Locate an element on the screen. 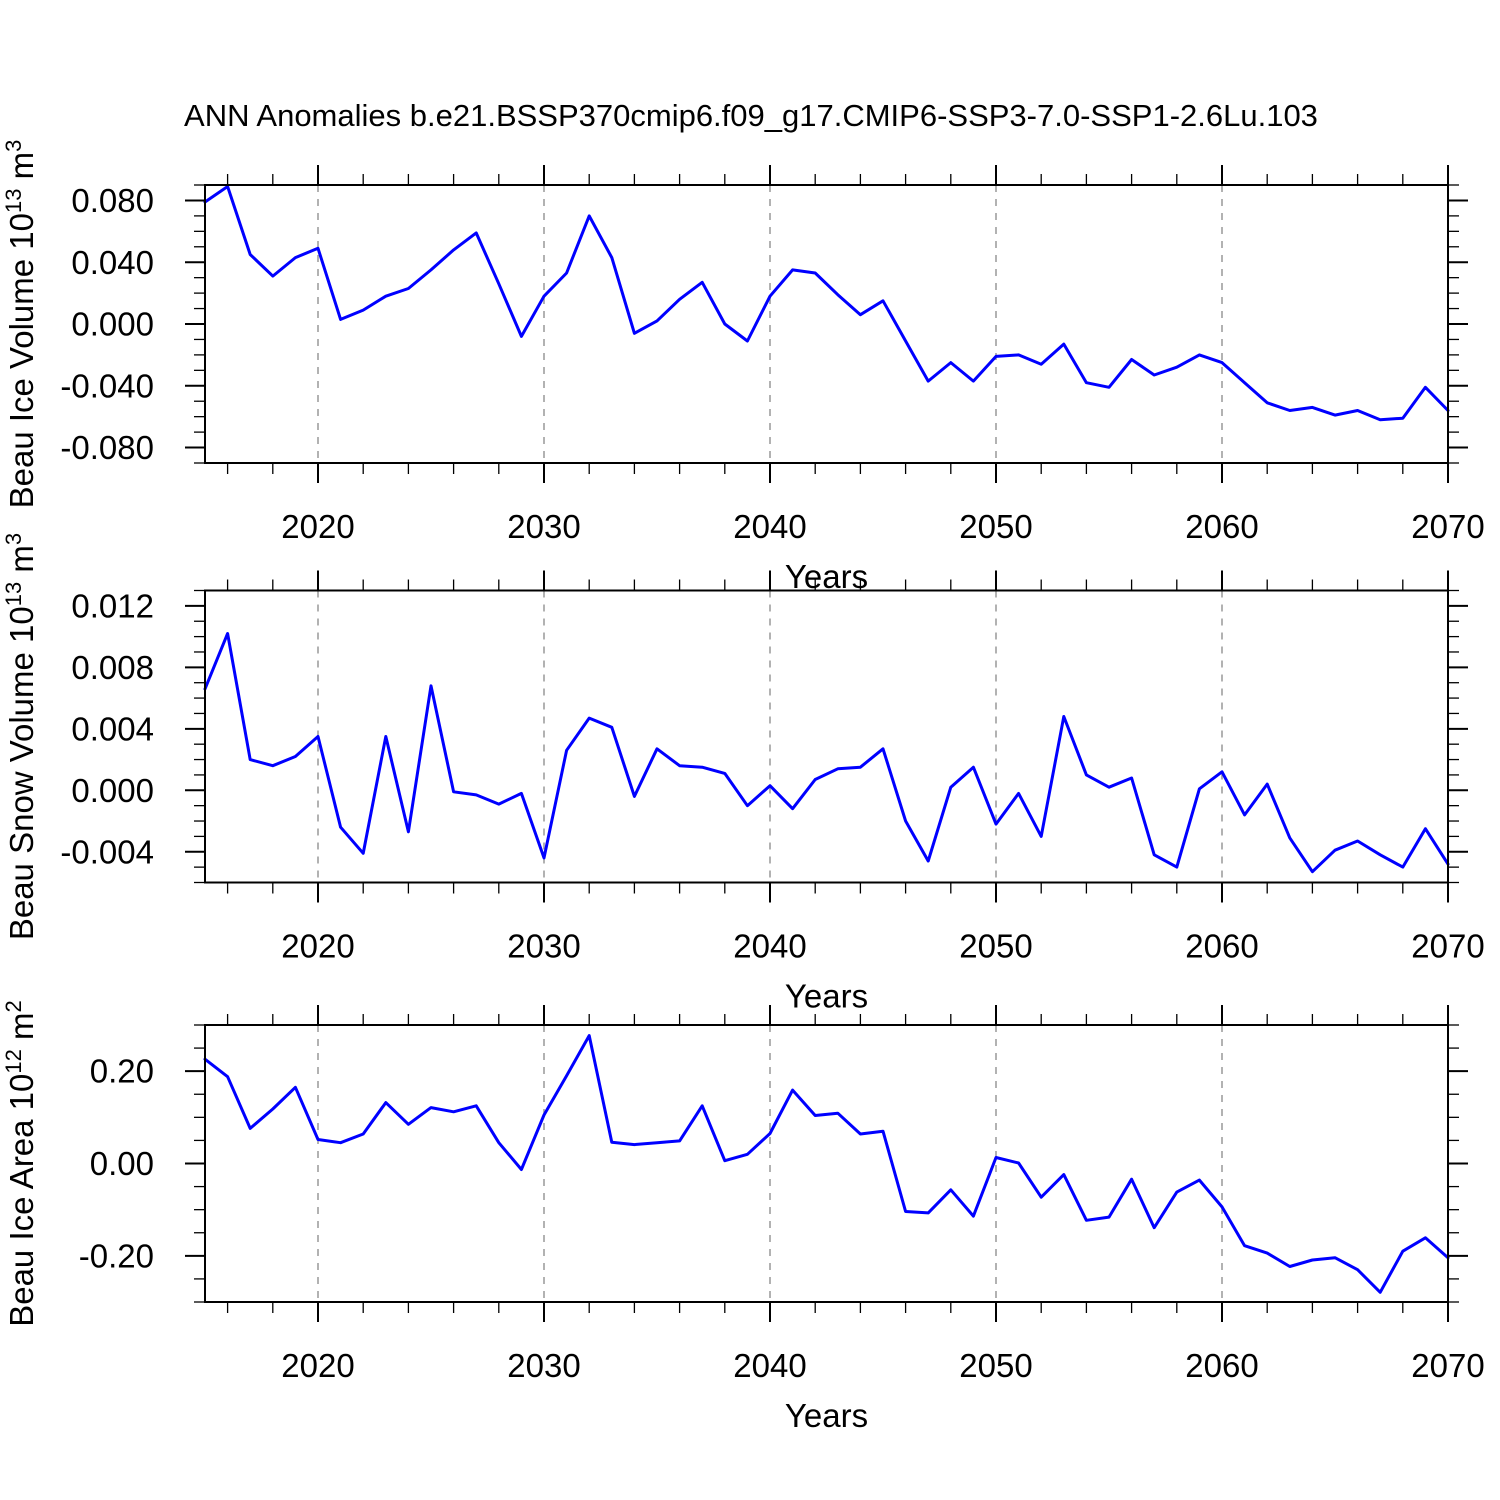  series-line-beau-ice-volume is located at coordinates (826, 303).